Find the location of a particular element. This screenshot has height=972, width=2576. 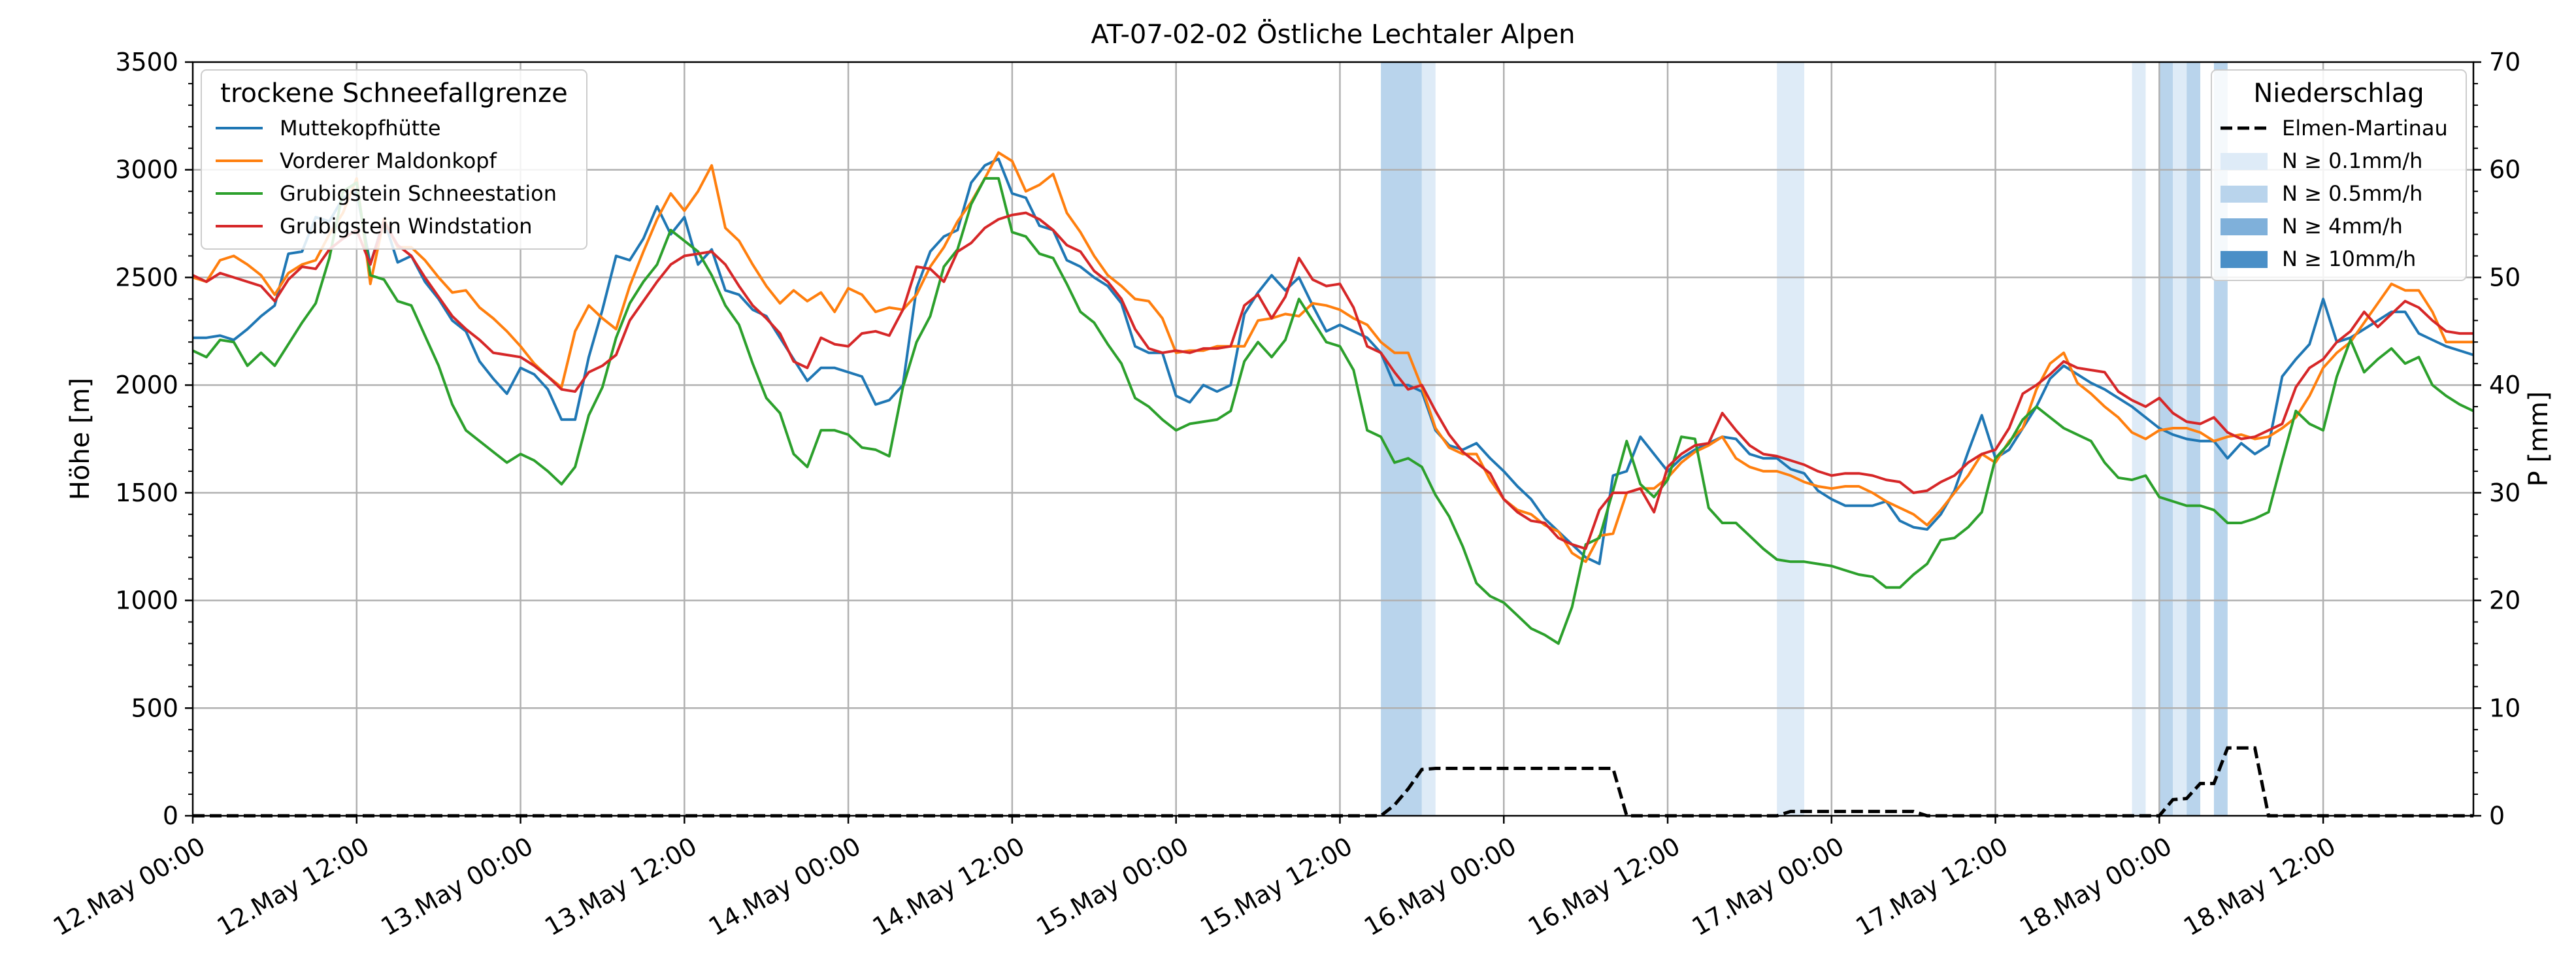

legend-label-1: Muttekopfhütte is located at coordinates (360, 129).